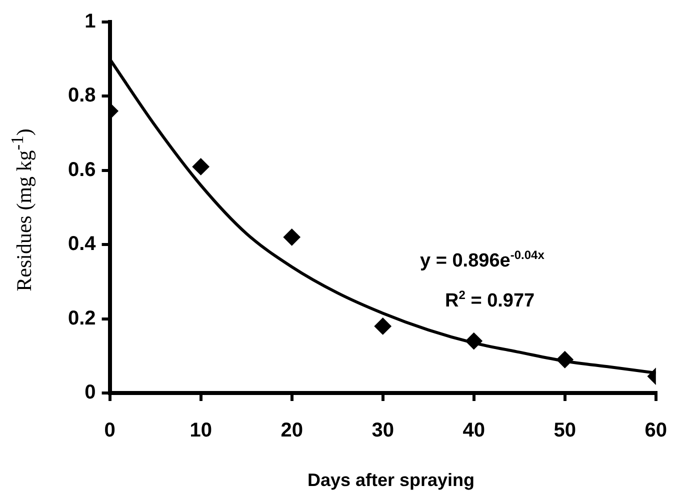  I want to click on annotation: R$^{2}$ = 0.977, so click(490, 300).